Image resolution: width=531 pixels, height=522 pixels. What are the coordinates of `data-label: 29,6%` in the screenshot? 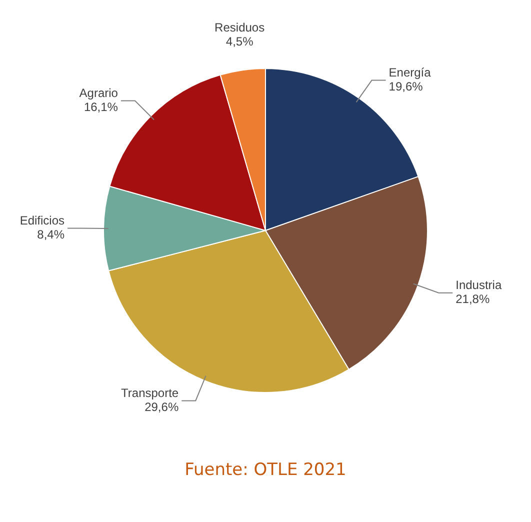 It's located at (161, 407).